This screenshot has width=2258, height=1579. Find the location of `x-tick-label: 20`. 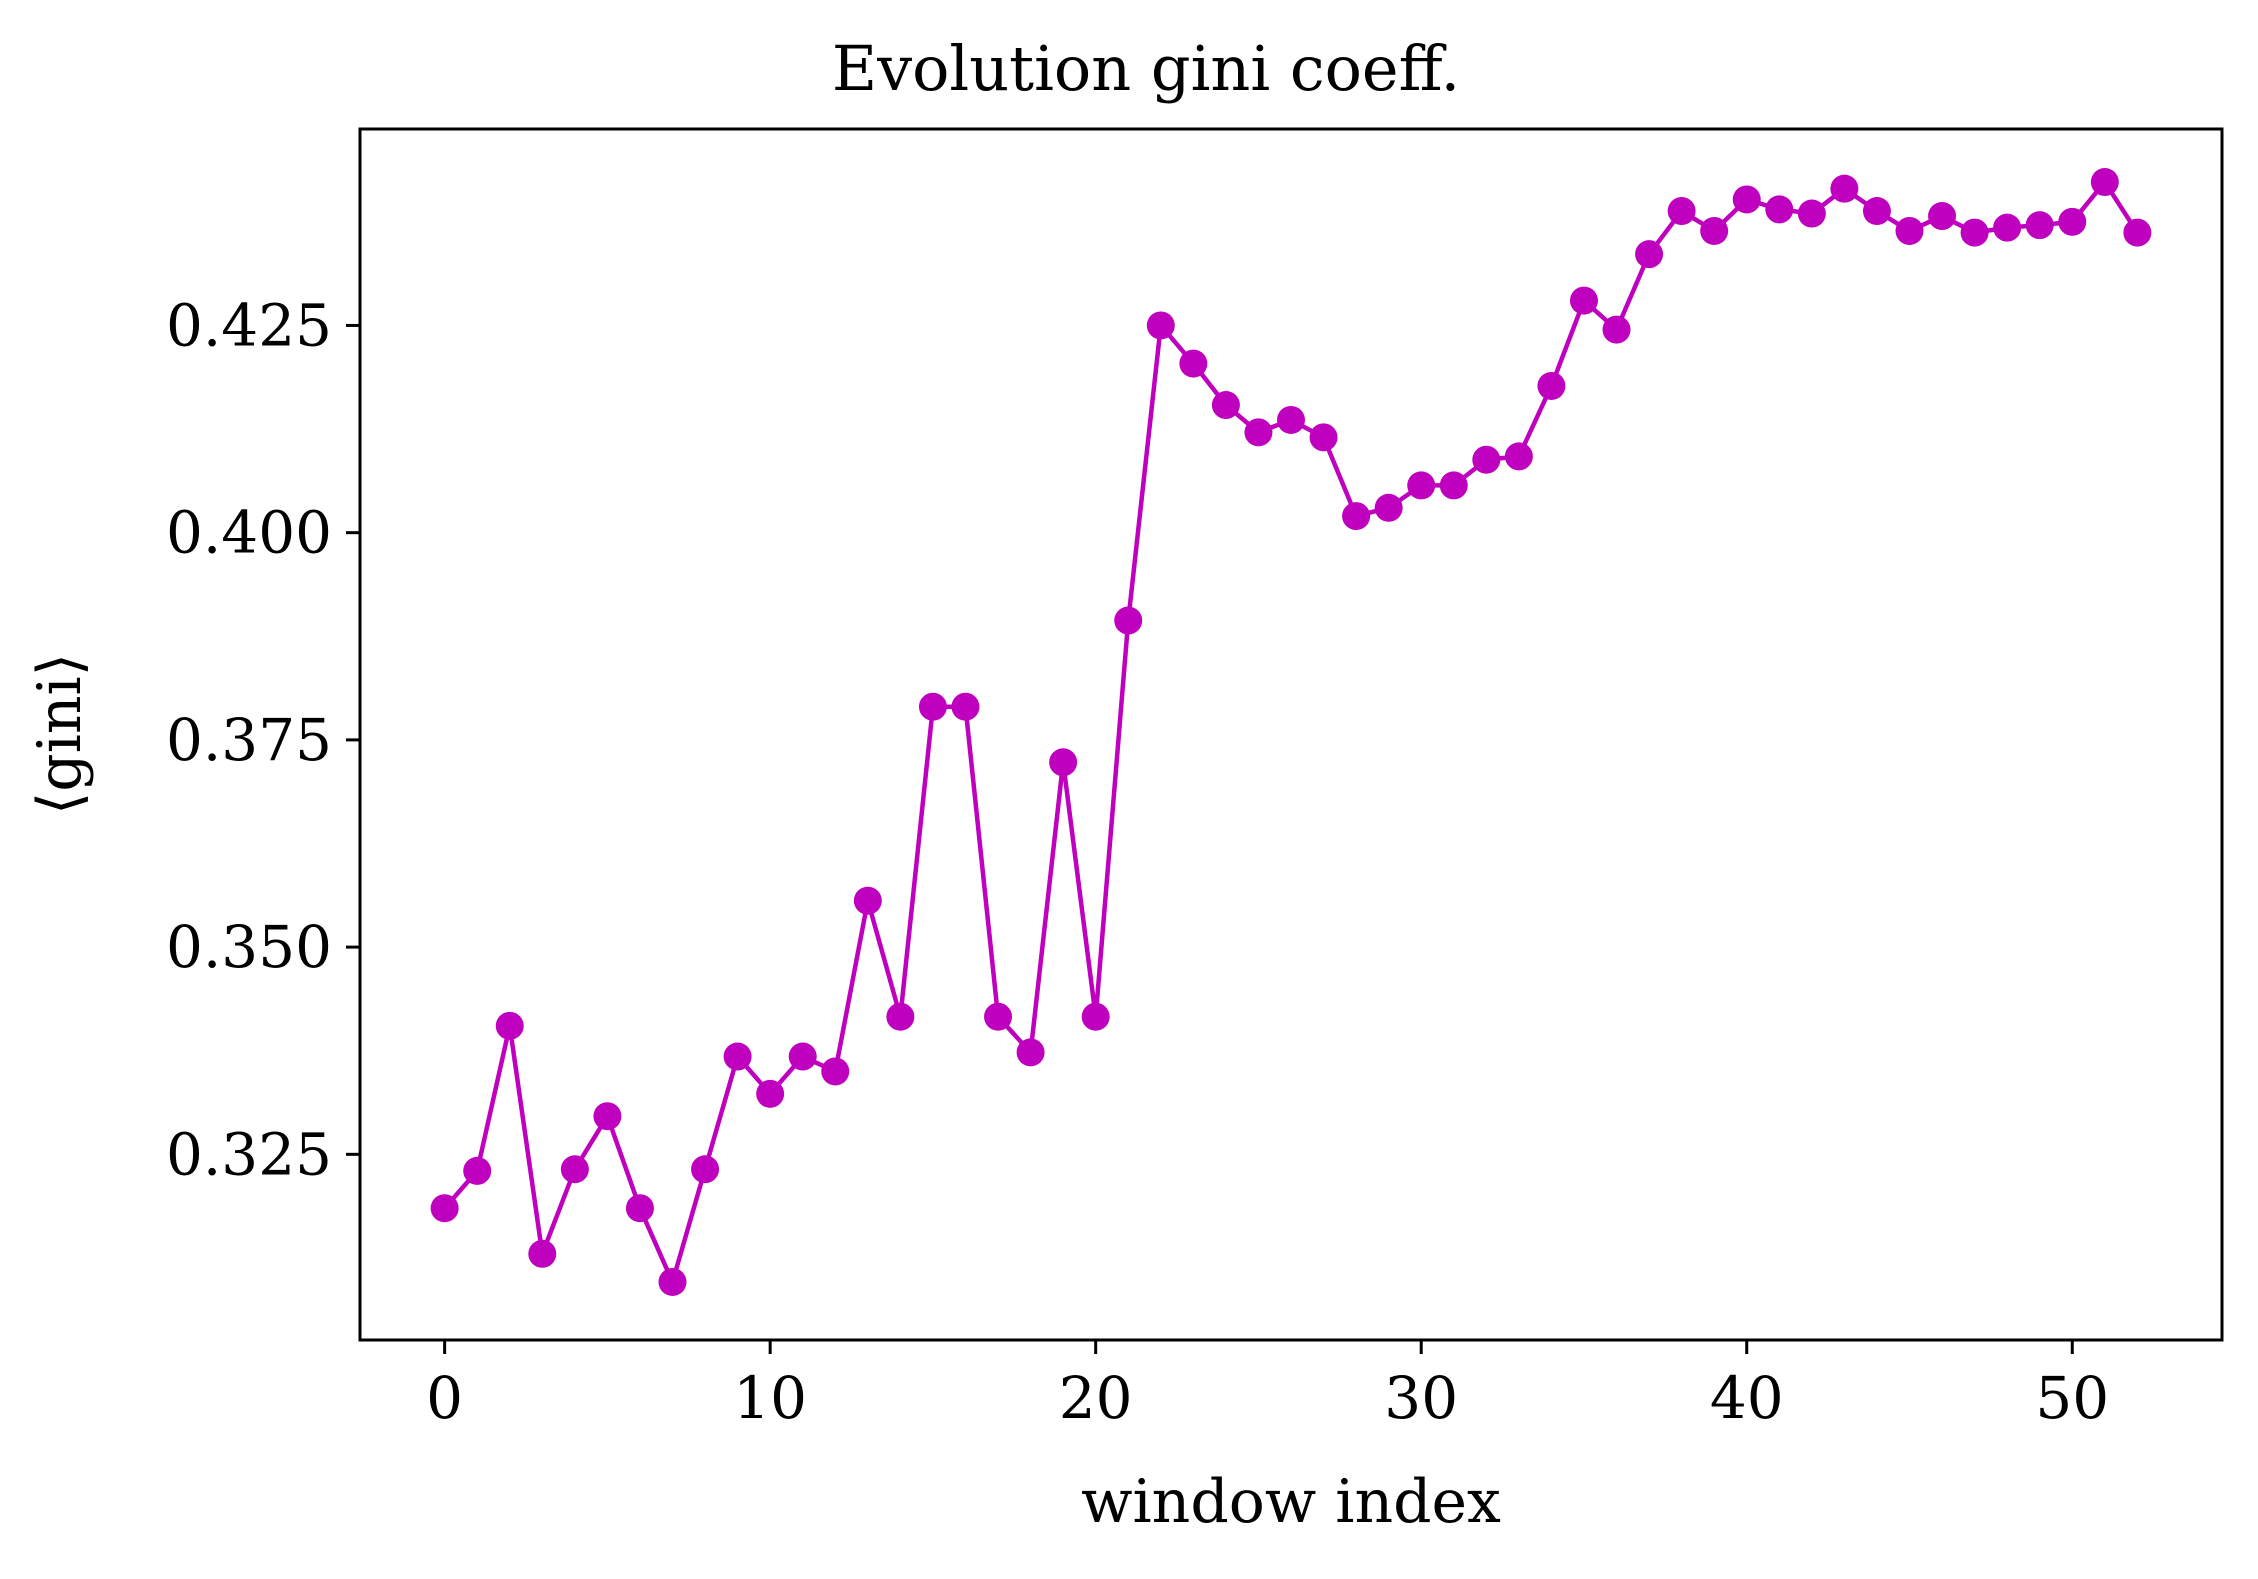

x-tick-label: 20 is located at coordinates (1096, 1398).